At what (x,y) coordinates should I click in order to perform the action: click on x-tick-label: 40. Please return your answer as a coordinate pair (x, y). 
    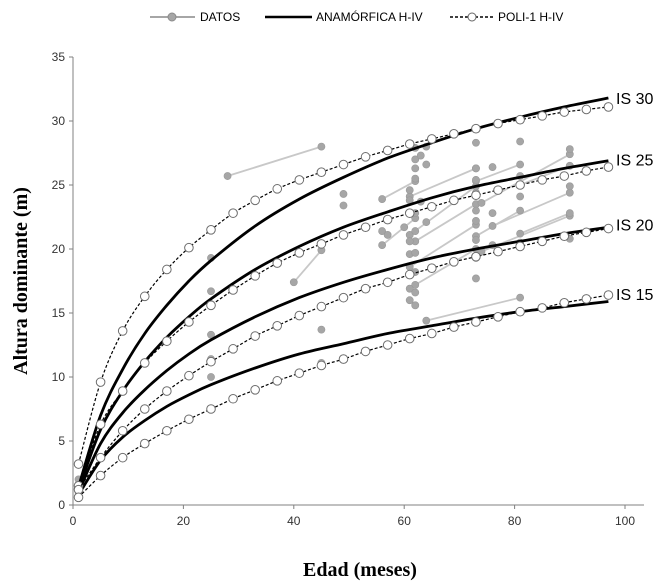
    Looking at the image, I should click on (294, 521).